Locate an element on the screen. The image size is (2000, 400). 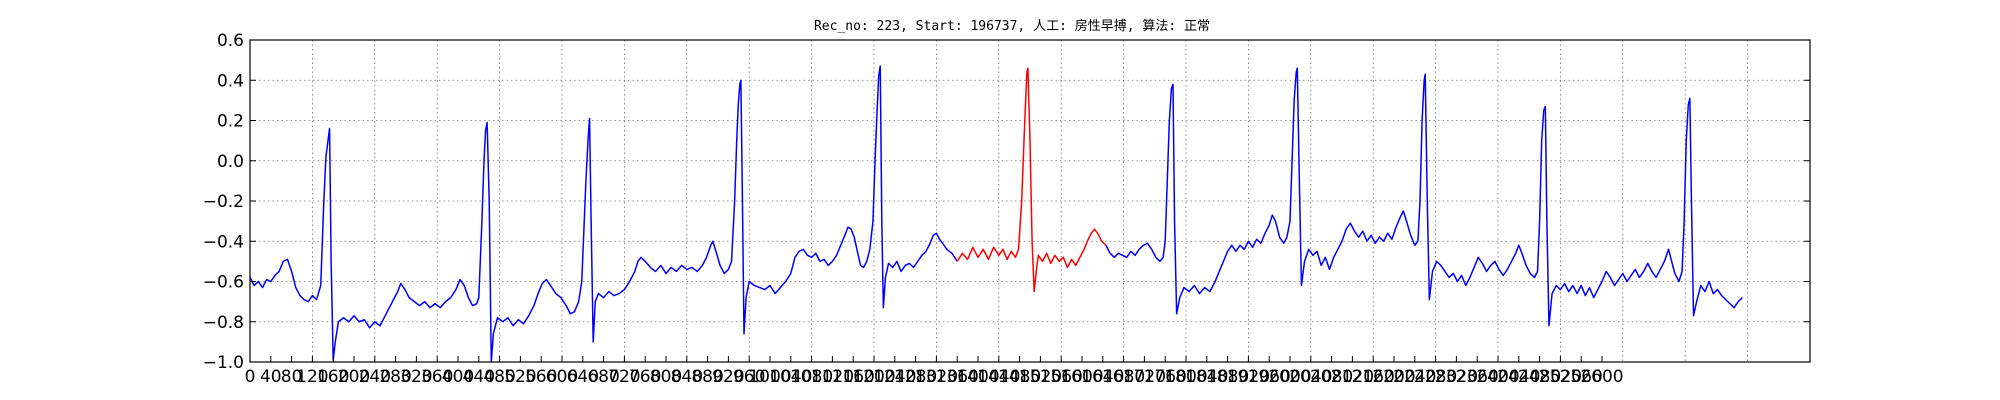
x-tick-label: 1720 is located at coordinates (1144, 377).